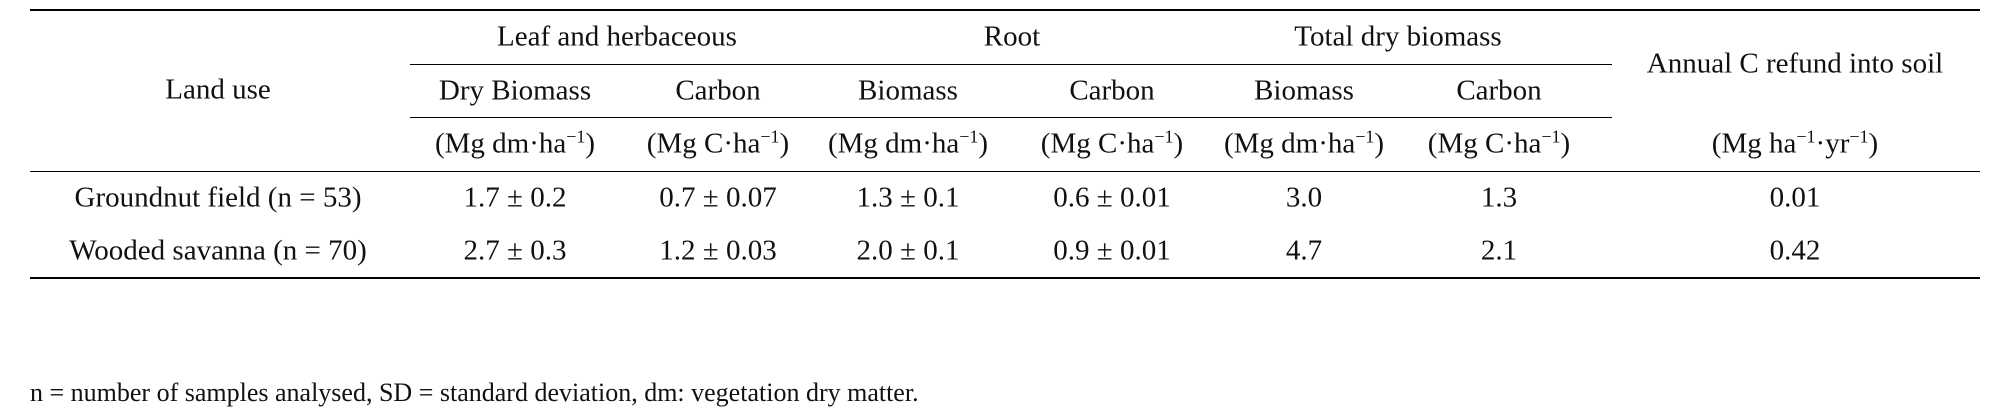 This screenshot has height=416, width=2005. Describe the element at coordinates (718, 90) in the screenshot. I see `subheader-carbon-leaf: Carbon` at that location.